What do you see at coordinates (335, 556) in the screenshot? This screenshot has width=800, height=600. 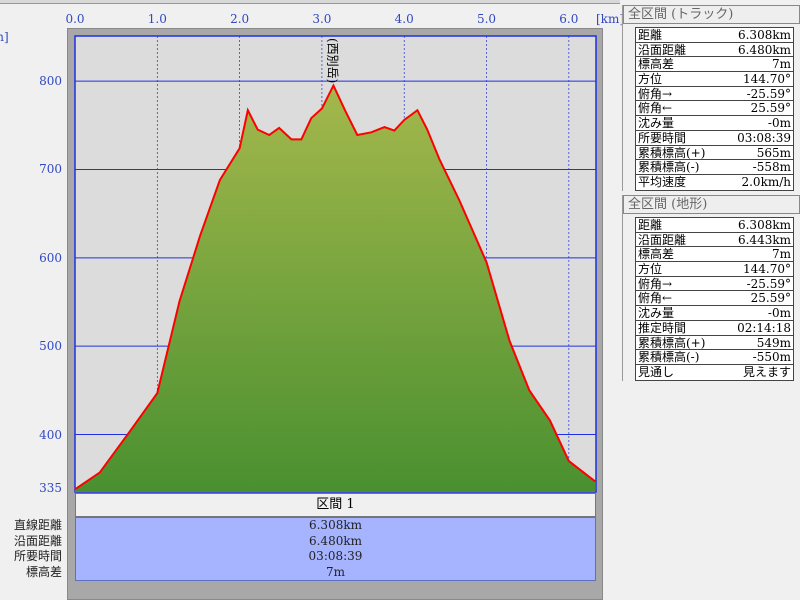 I see `segment-value: 03:08:39` at bounding box center [335, 556].